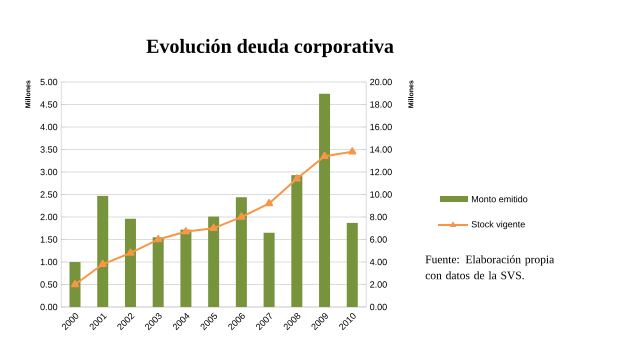 This screenshot has height=361, width=617. What do you see at coordinates (381, 127) in the screenshot?
I see `y2-tick-label: 16.00` at bounding box center [381, 127].